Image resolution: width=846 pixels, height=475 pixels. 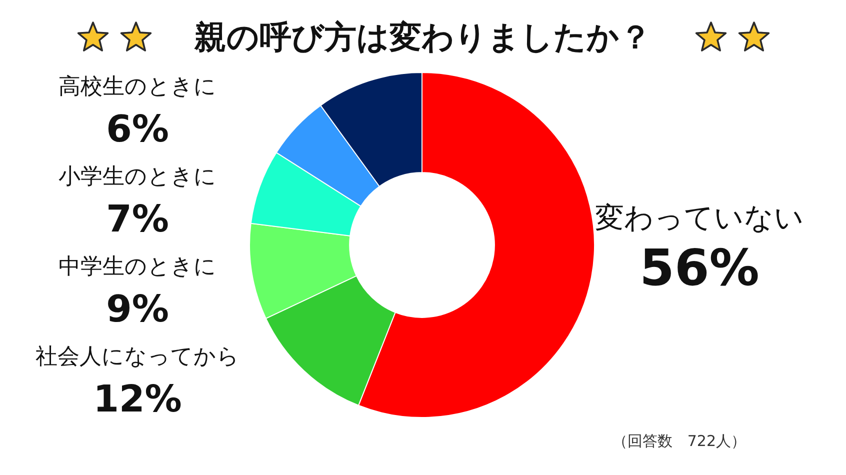 What do you see at coordinates (137, 399) in the screenshot?
I see `data-label: 12%` at bounding box center [137, 399].